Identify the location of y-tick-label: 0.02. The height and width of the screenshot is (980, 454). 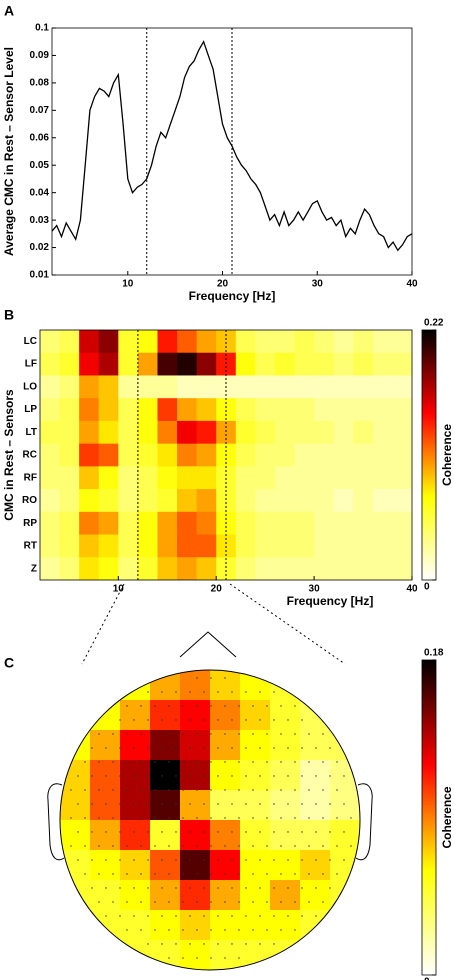
(40, 247).